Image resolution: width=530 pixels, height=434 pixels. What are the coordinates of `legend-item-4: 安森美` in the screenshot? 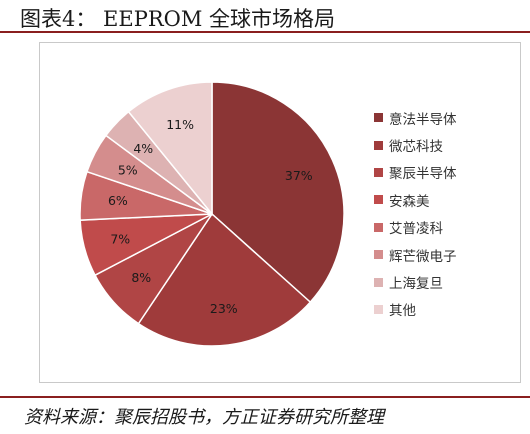 It's located at (415, 199).